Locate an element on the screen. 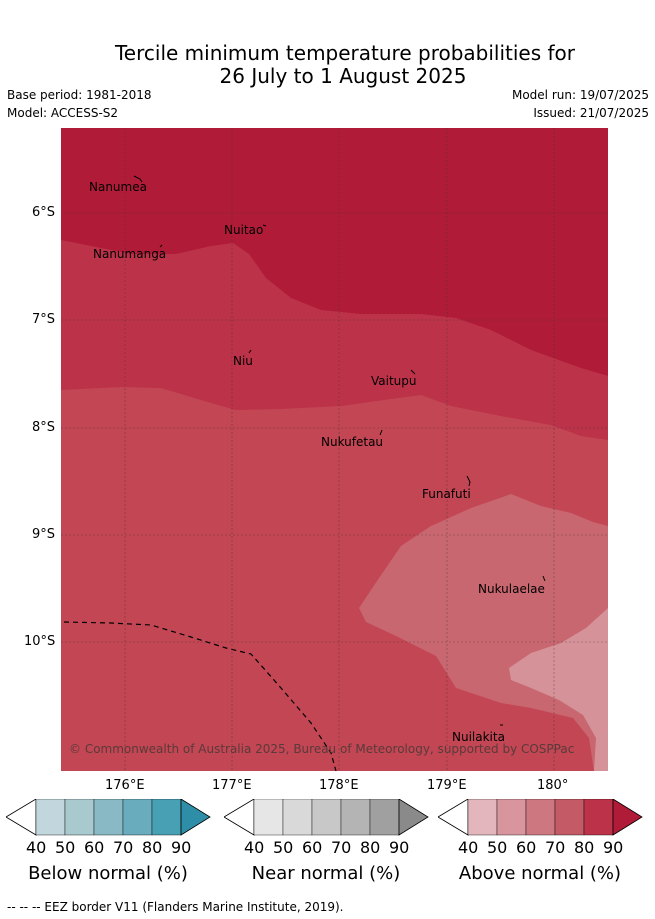 This screenshot has height=919, width=655. lat-label-6s: 6°S is located at coordinates (44, 212).